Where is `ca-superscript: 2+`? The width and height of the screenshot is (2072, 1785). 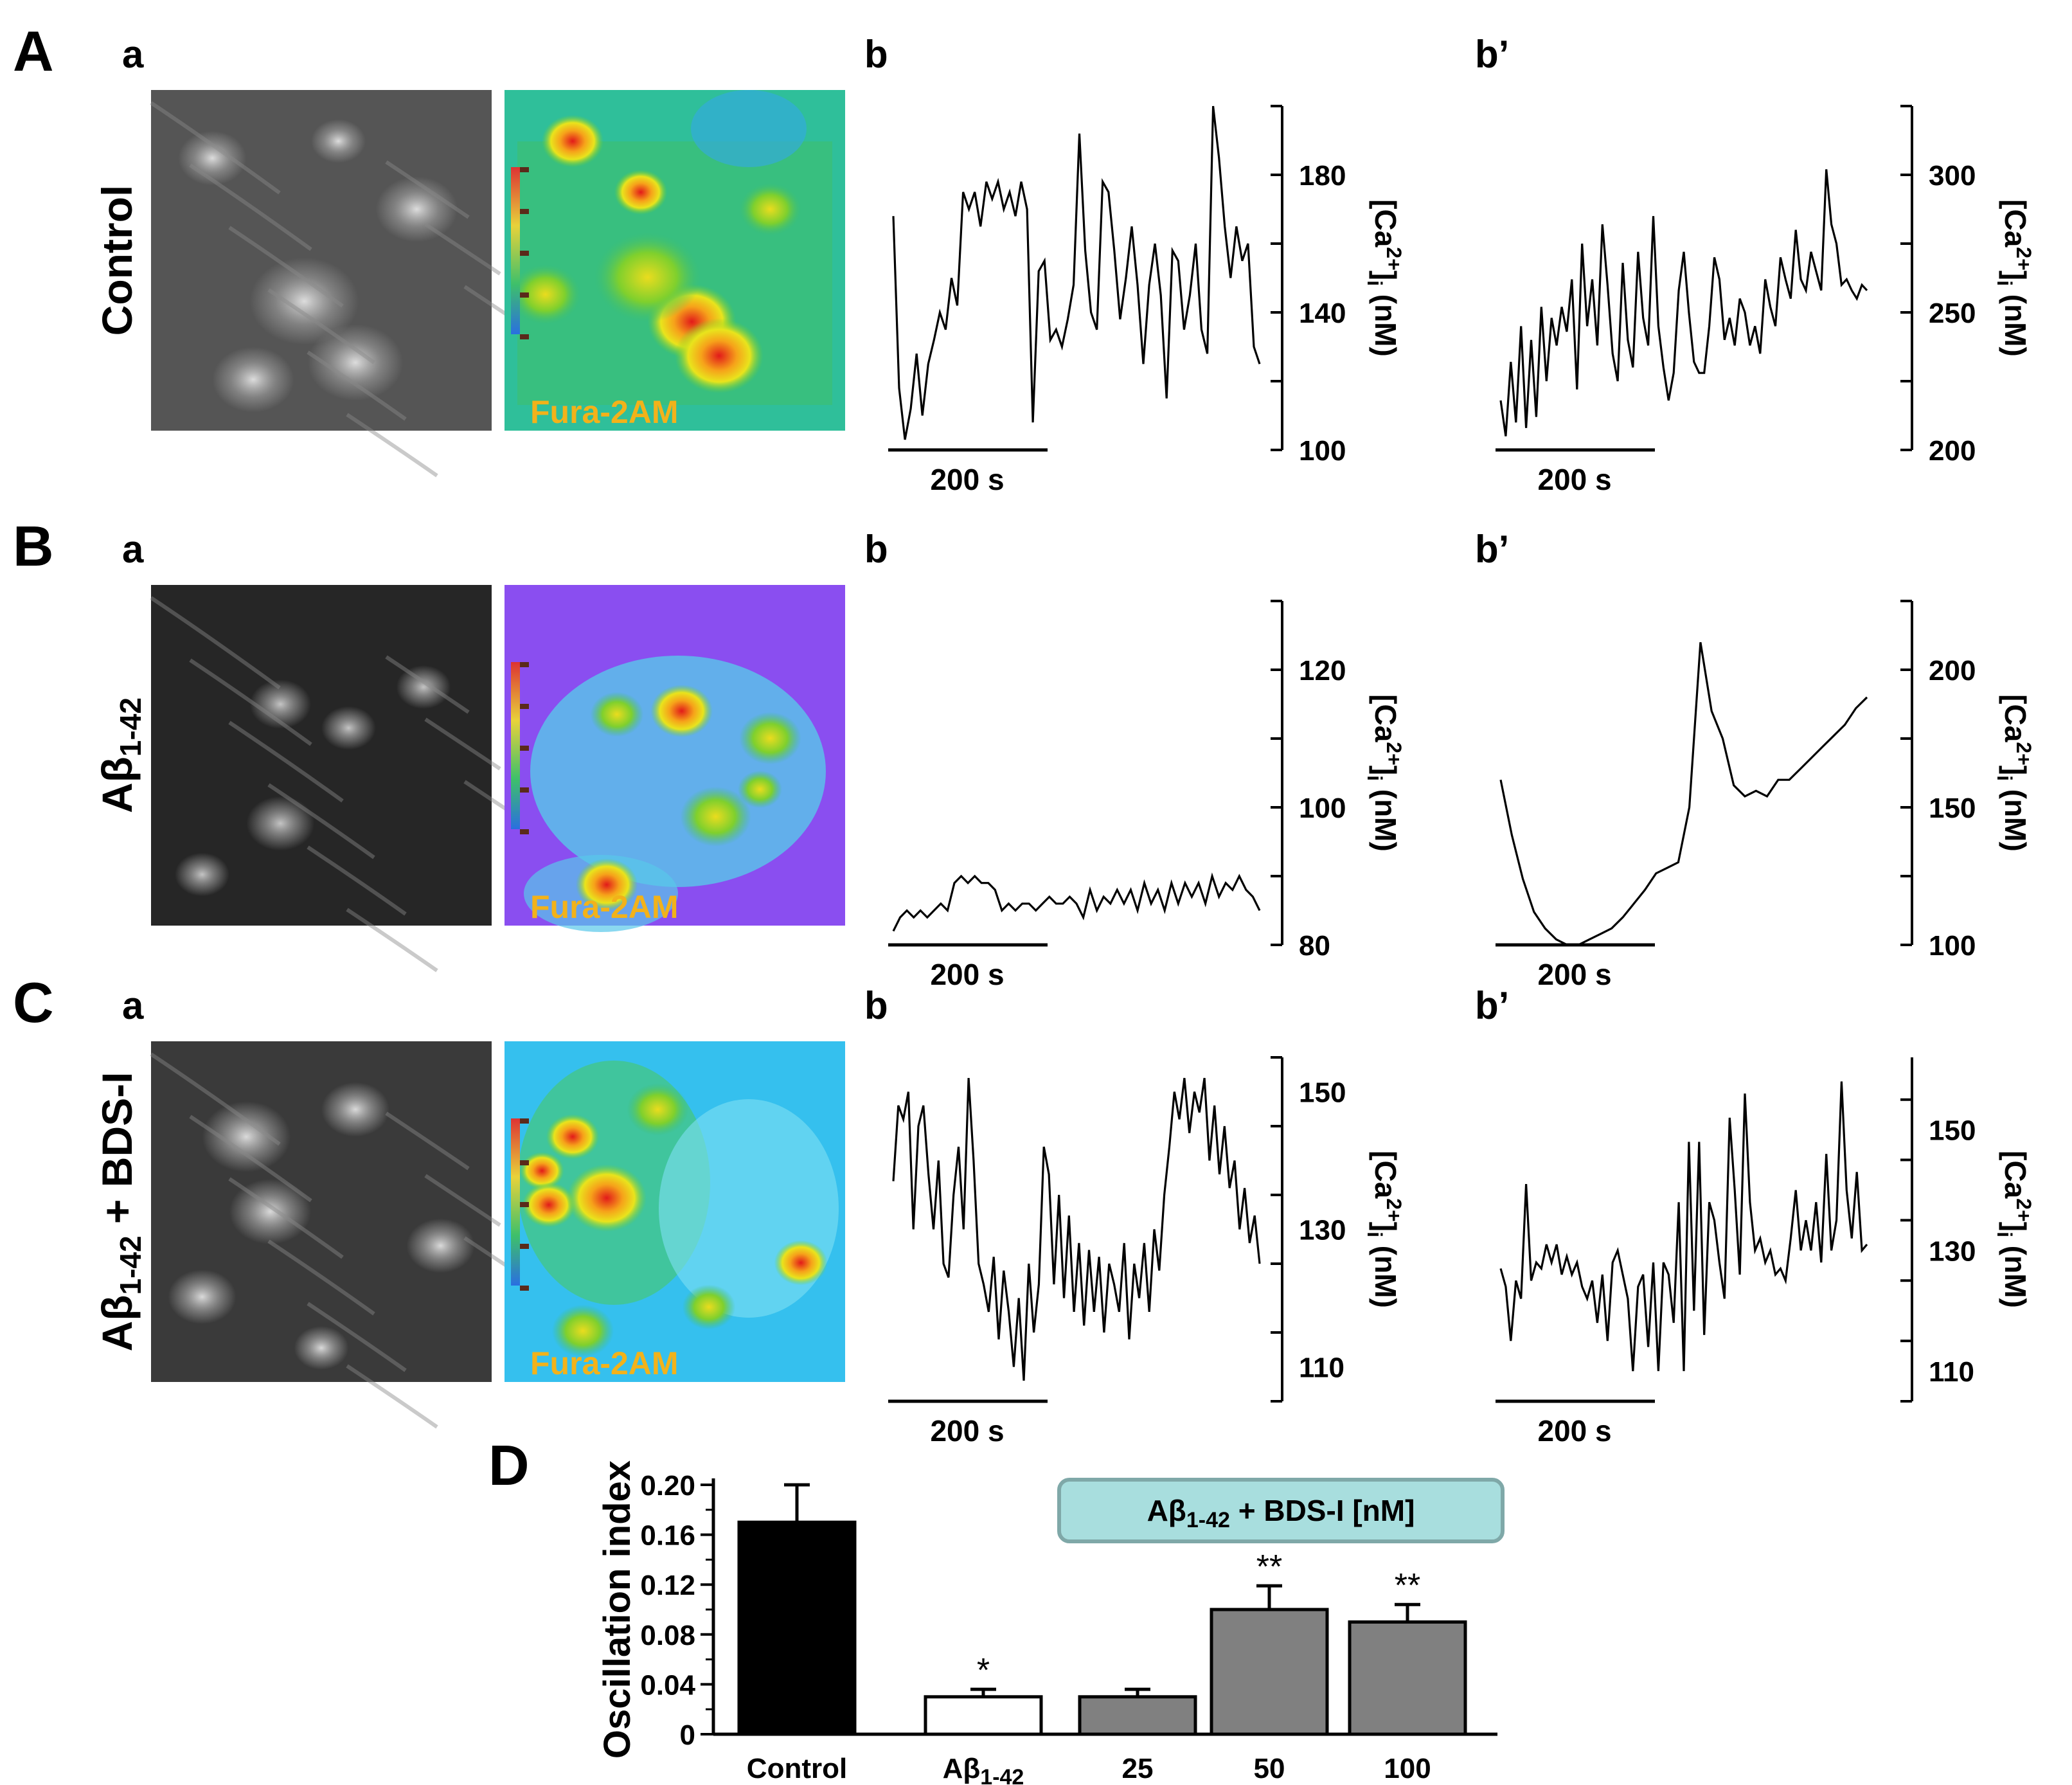
ca-superscript: 2+ is located at coordinates (2023, 1209).